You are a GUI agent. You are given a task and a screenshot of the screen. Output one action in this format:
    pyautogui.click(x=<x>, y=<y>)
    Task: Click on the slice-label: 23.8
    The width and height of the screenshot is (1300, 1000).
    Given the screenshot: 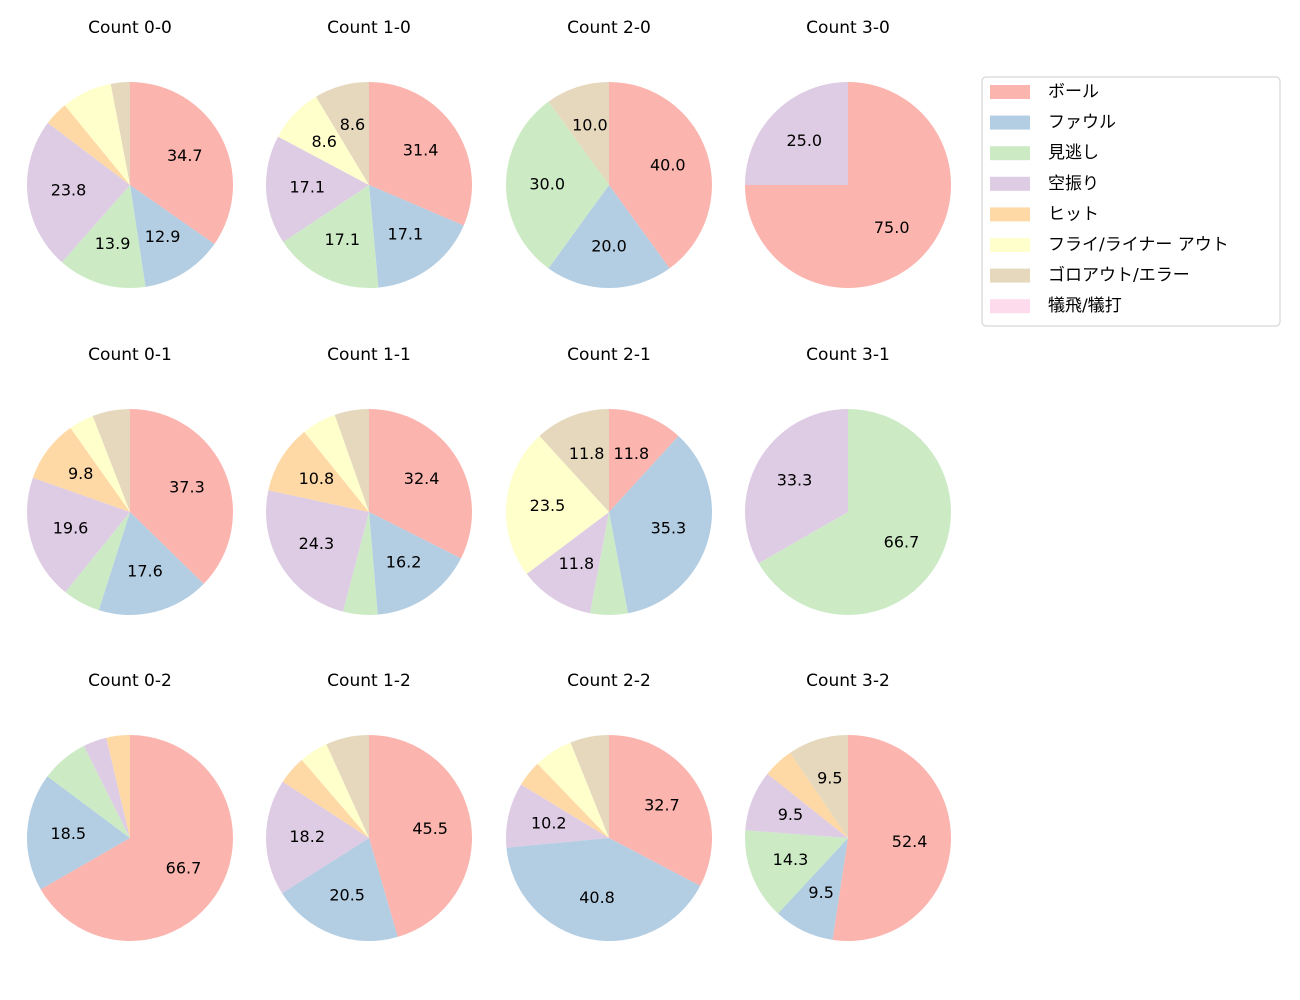 What is the action you would take?
    pyautogui.click(x=69, y=190)
    